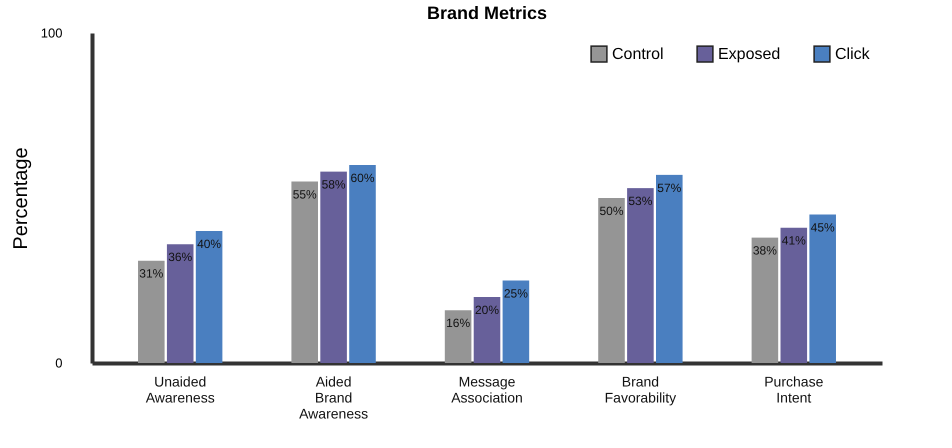  Describe the element at coordinates (151, 273) in the screenshot. I see `text: 31%` at that location.